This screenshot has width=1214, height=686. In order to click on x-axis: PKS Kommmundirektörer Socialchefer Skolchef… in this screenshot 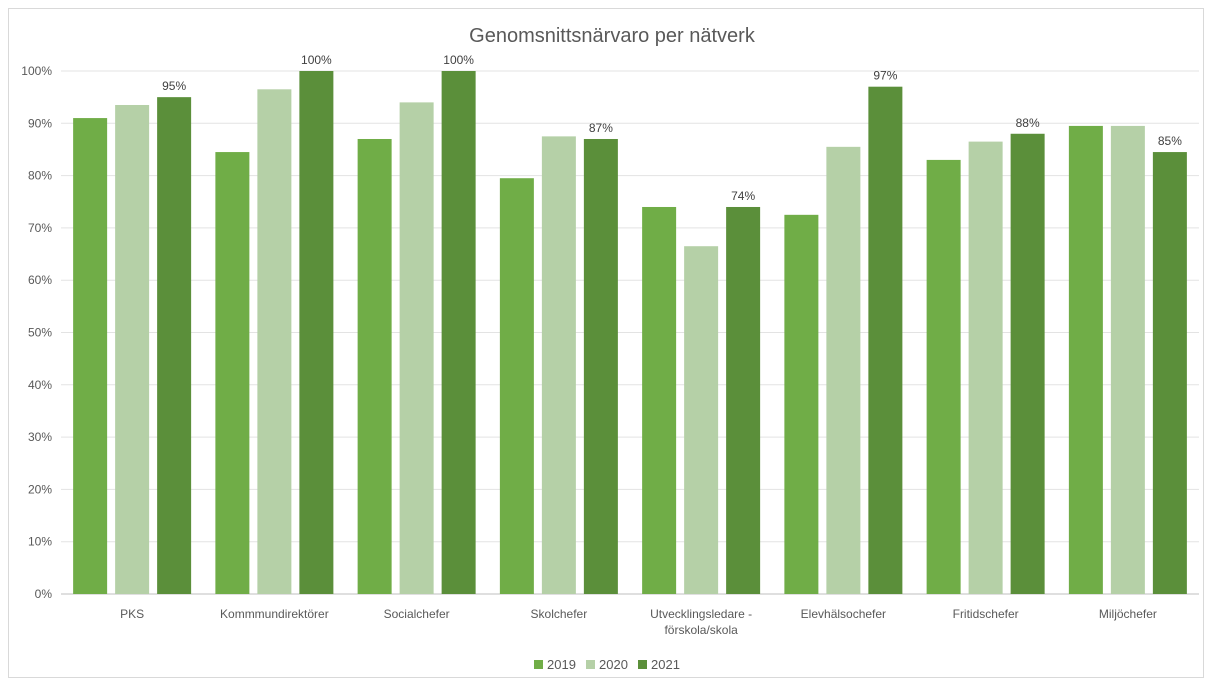, I will do `click(638, 622)`.